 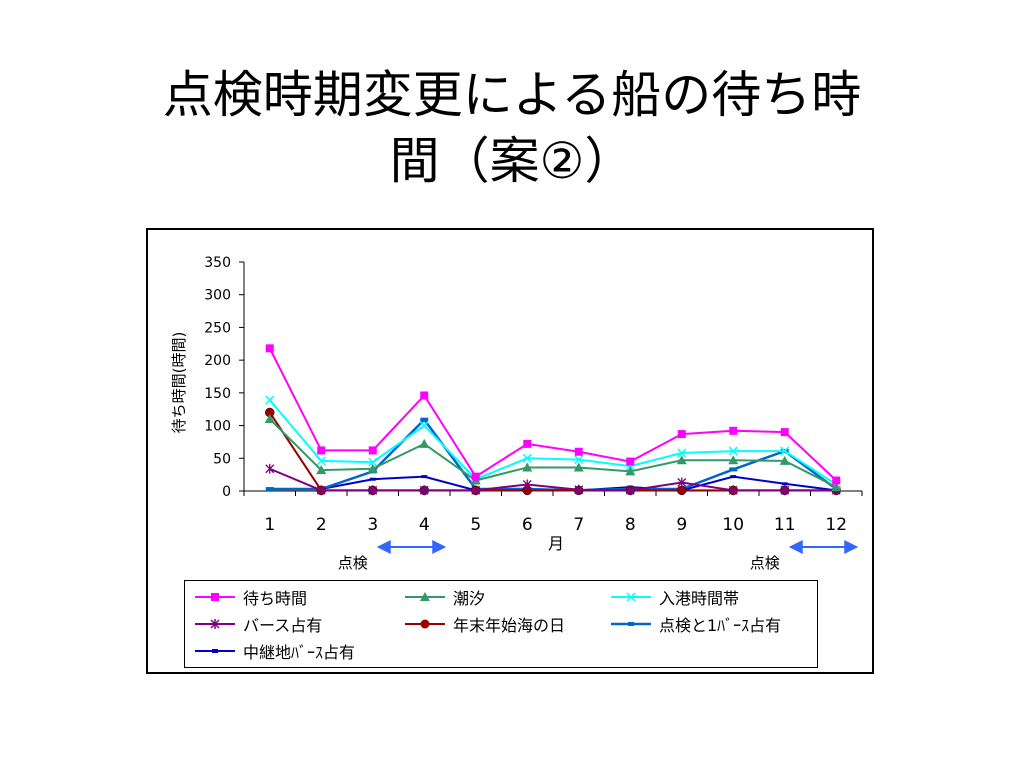 I want to click on x-tick-label: 1, so click(x=269, y=525).